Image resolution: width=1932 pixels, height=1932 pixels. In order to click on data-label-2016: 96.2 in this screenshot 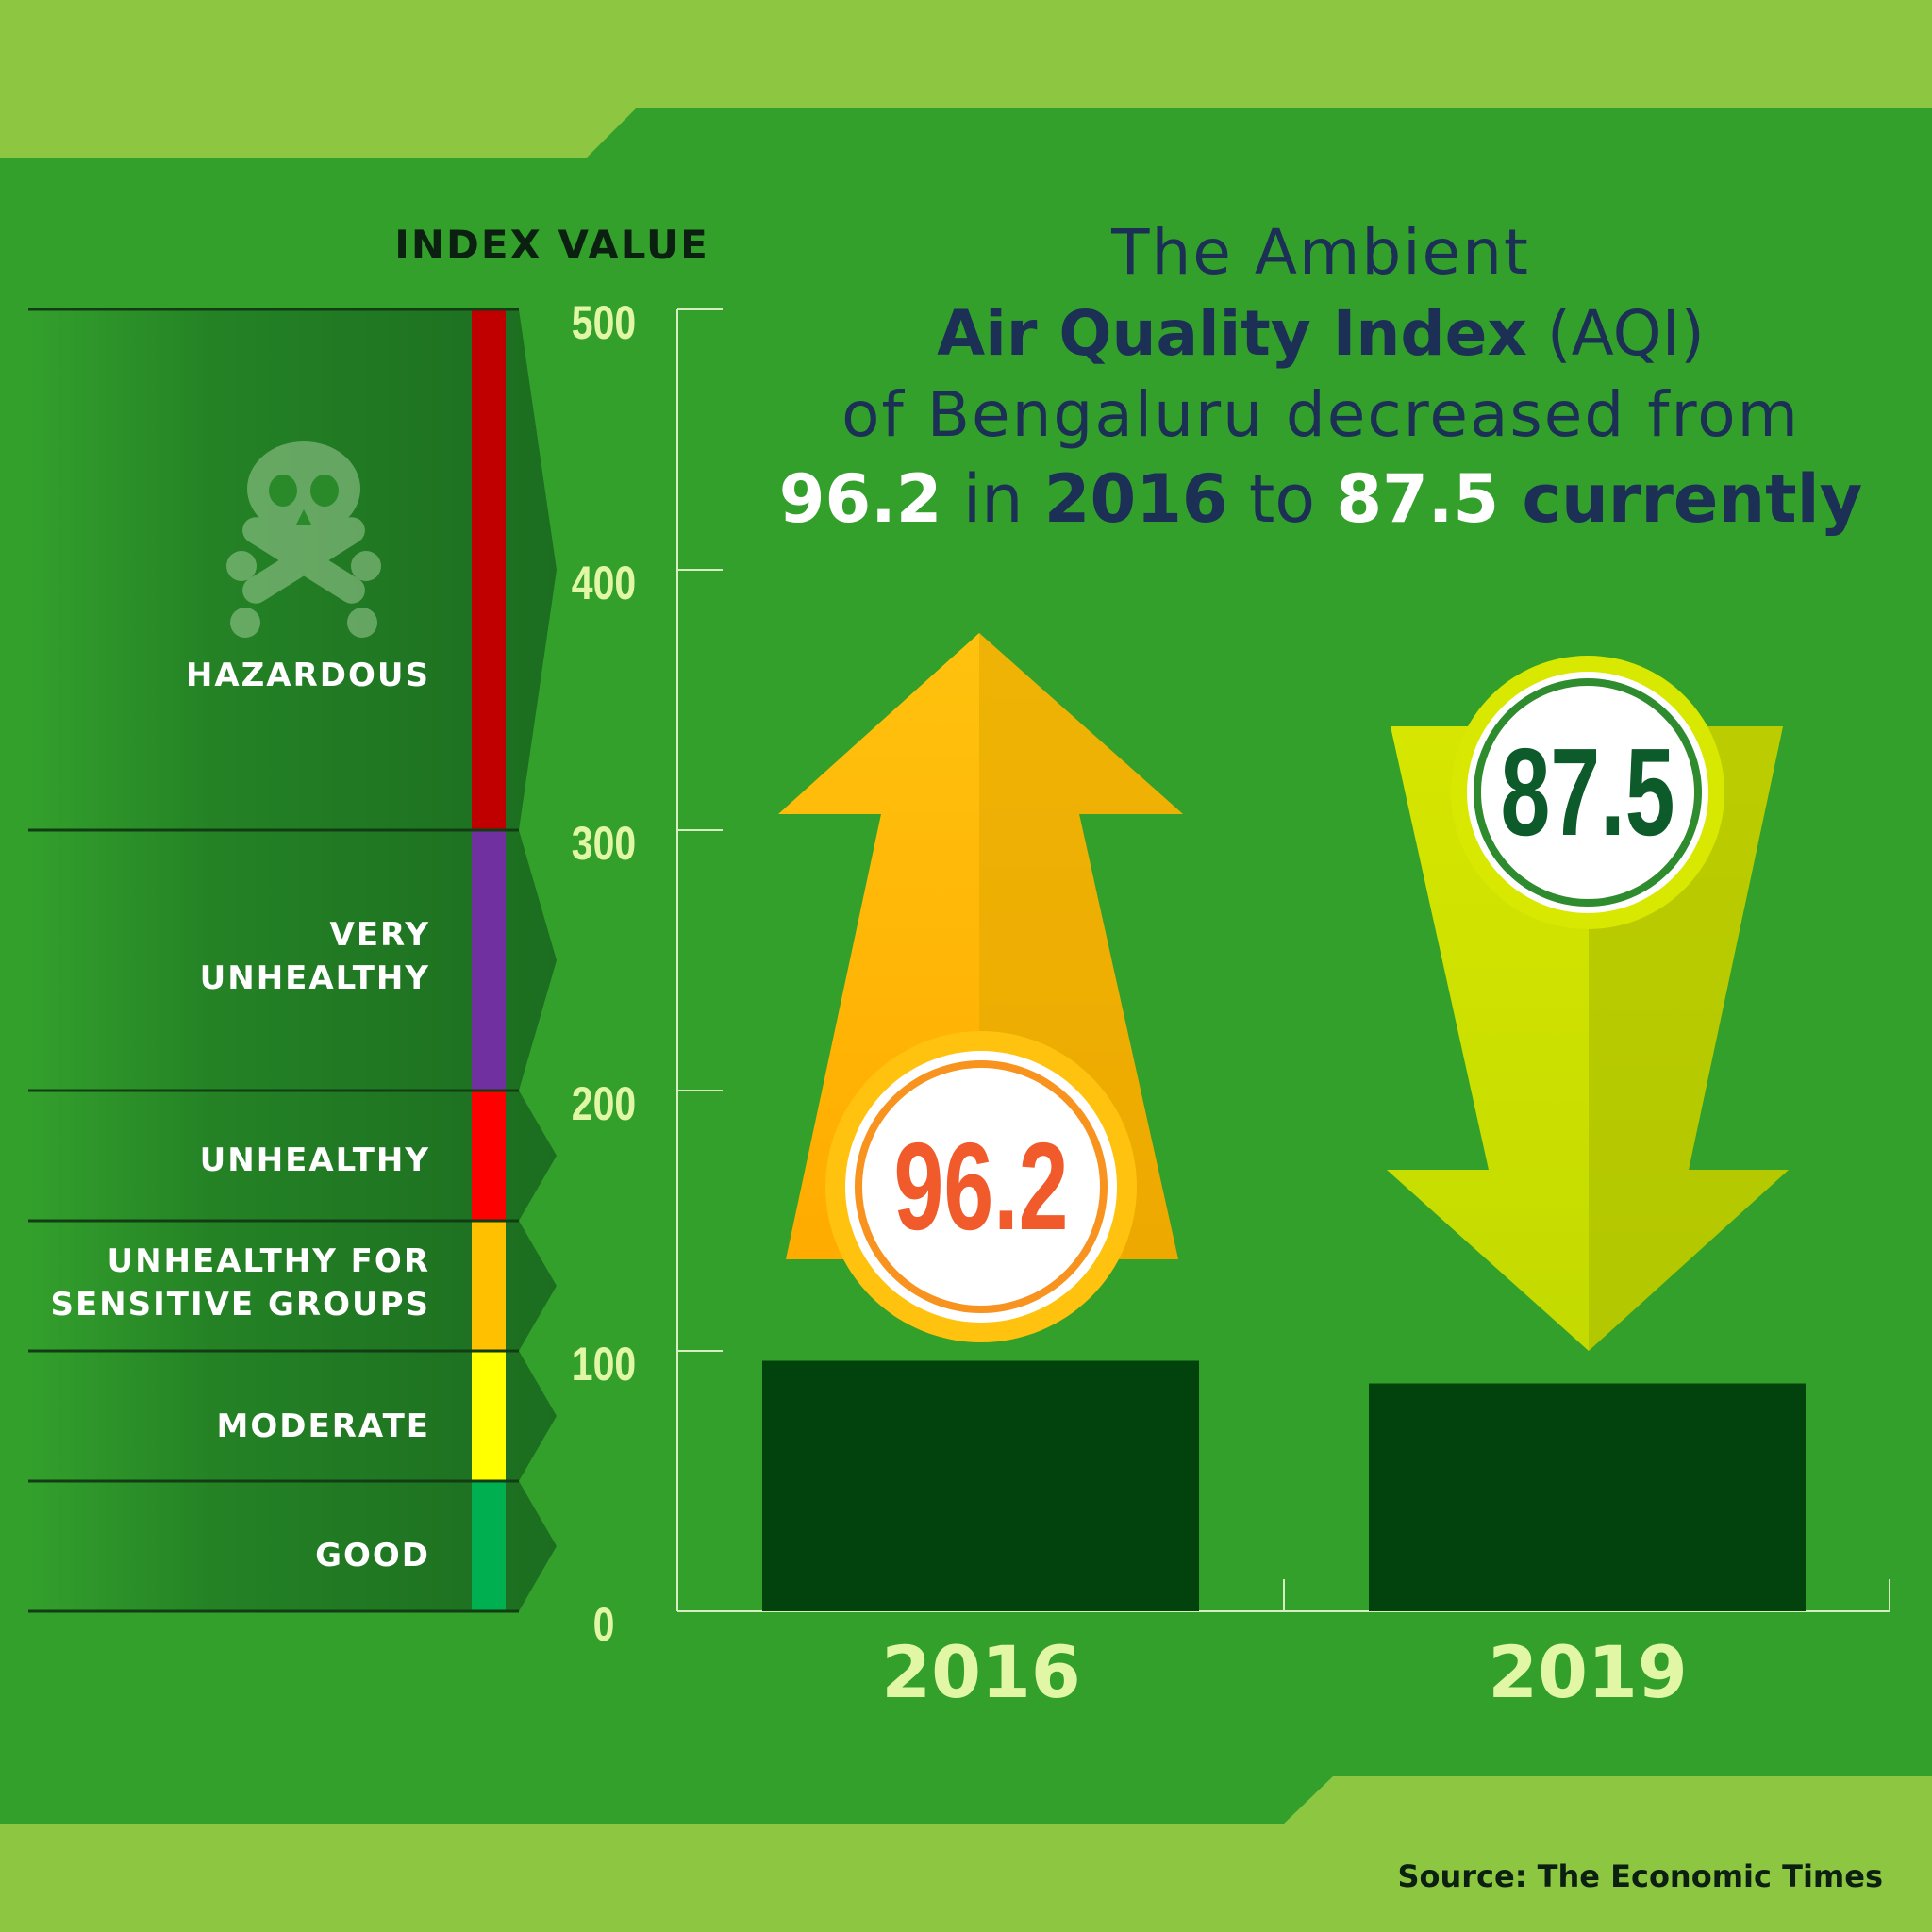, I will do `click(981, 1187)`.